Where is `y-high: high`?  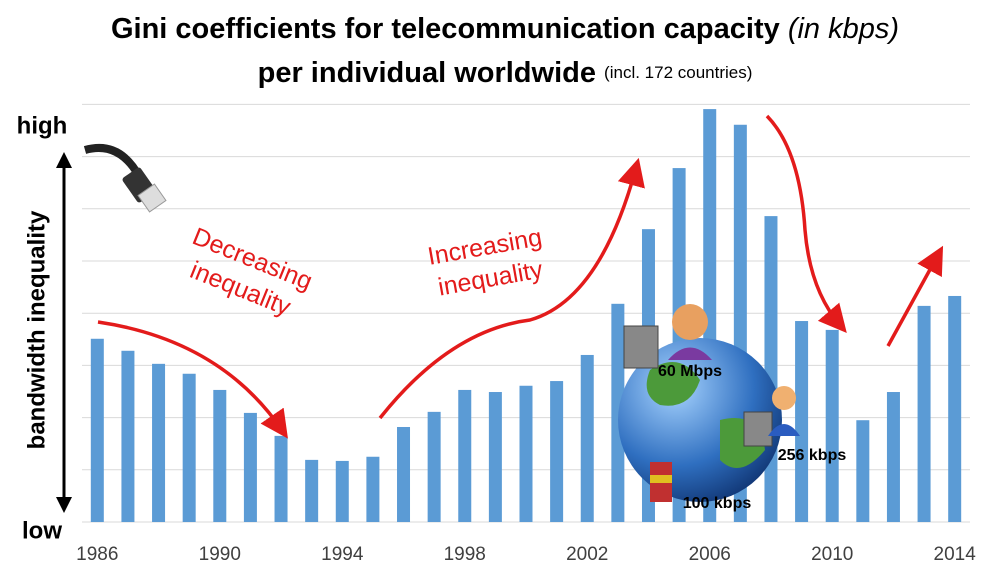 y-high: high is located at coordinates (42, 125).